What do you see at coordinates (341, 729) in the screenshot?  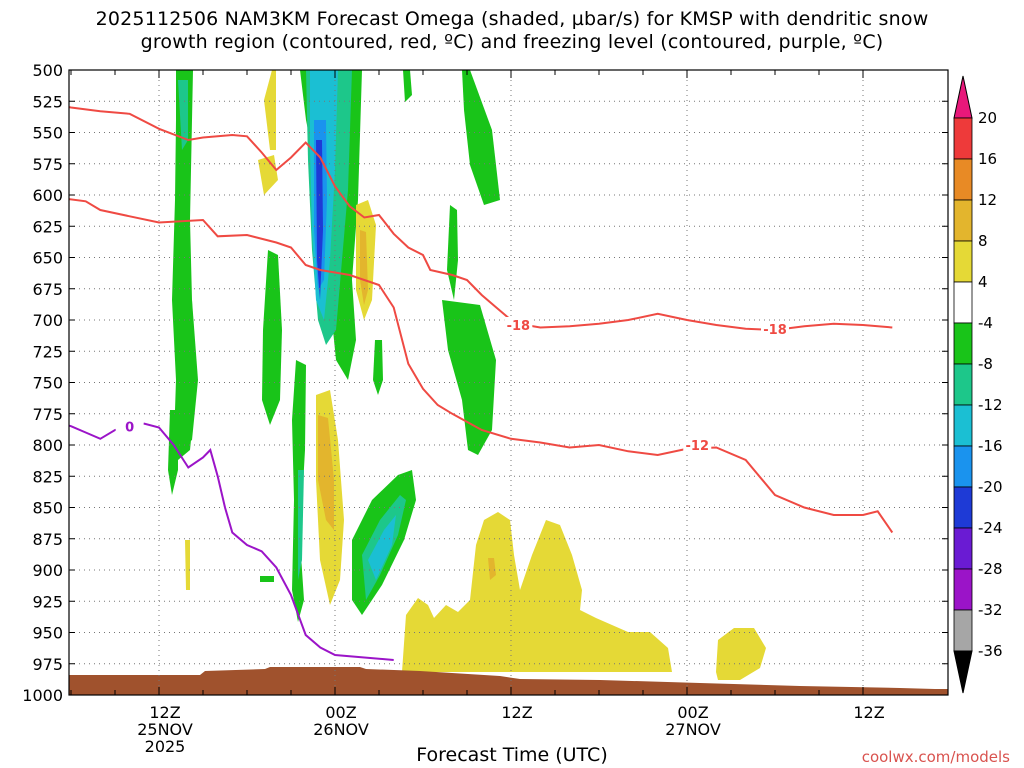 I see `x-tick-label: 26NOV` at bounding box center [341, 729].